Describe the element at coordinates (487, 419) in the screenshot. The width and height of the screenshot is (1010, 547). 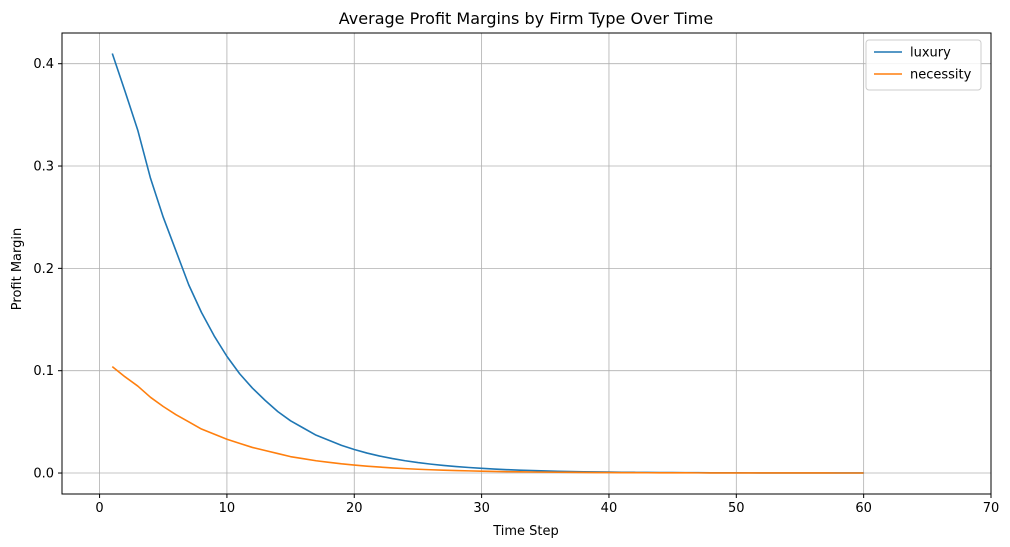
I see `series-line-necessity` at that location.